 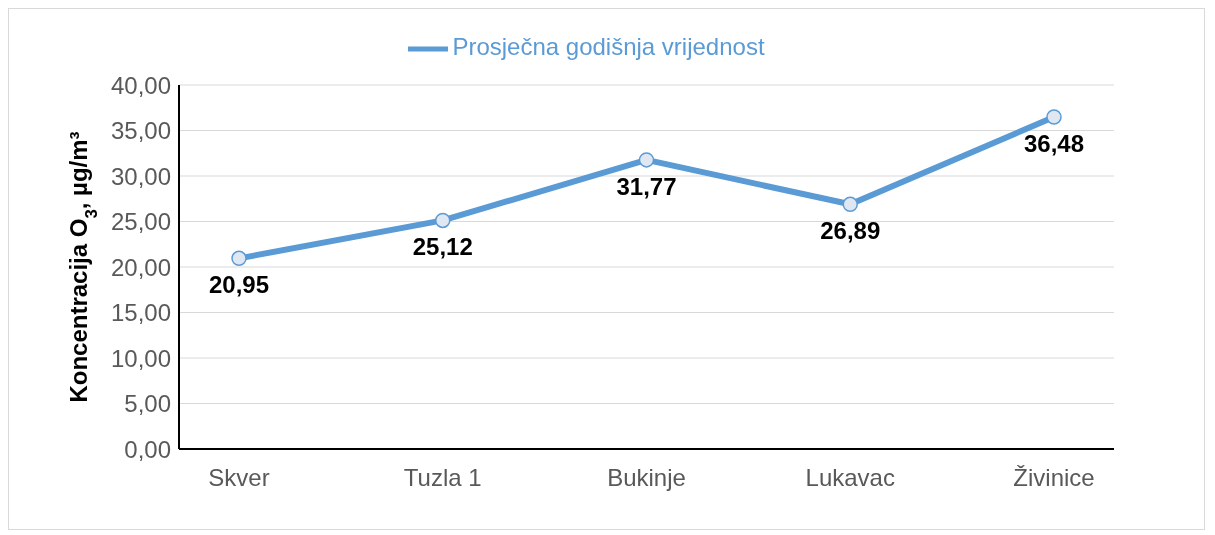 I want to click on x-tick-label: Bukinje, so click(x=646, y=478).